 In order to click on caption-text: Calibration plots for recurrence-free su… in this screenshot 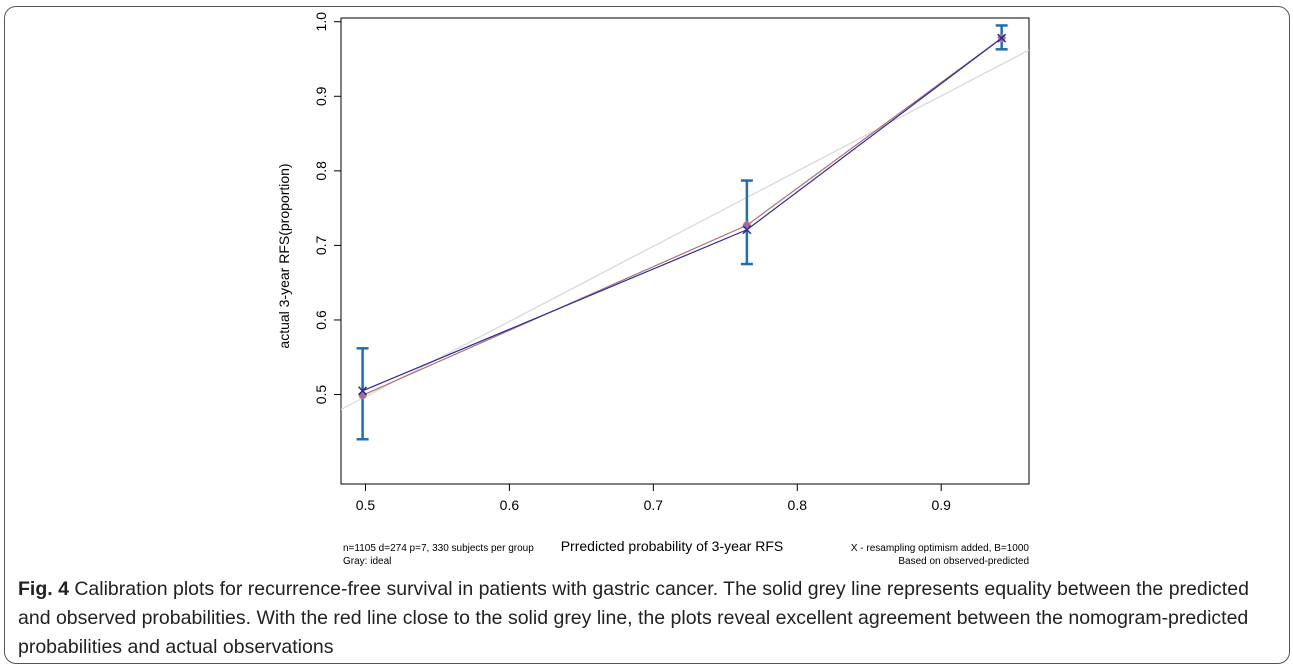, I will do `click(633, 618)`.